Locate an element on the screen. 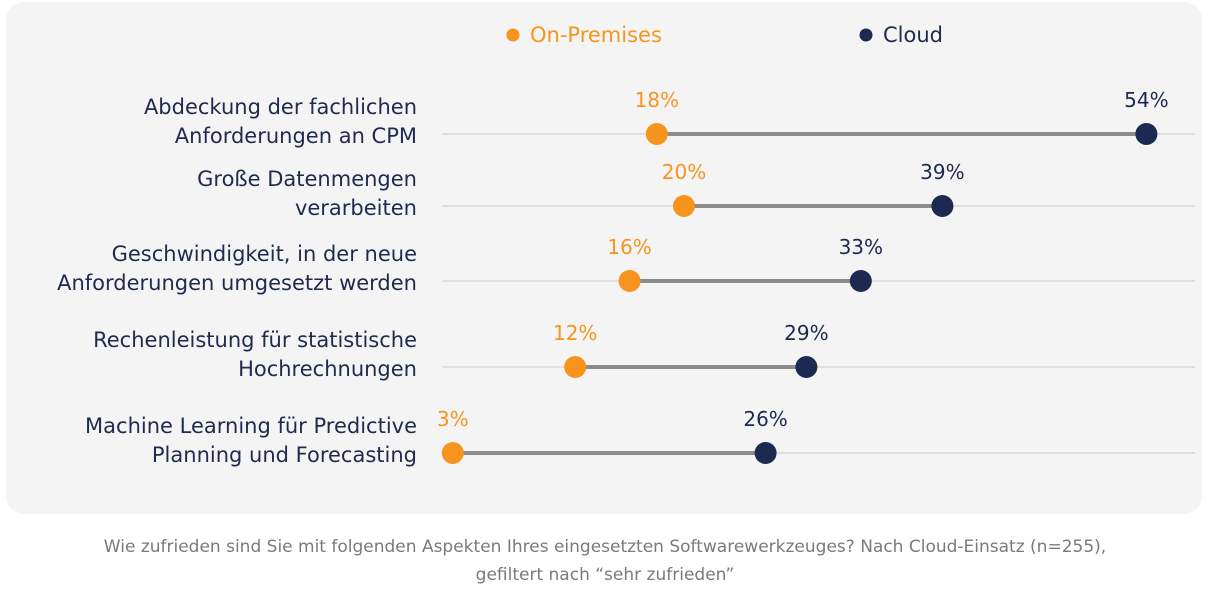  on-premises-value-label: 18% is located at coordinates (657, 100).